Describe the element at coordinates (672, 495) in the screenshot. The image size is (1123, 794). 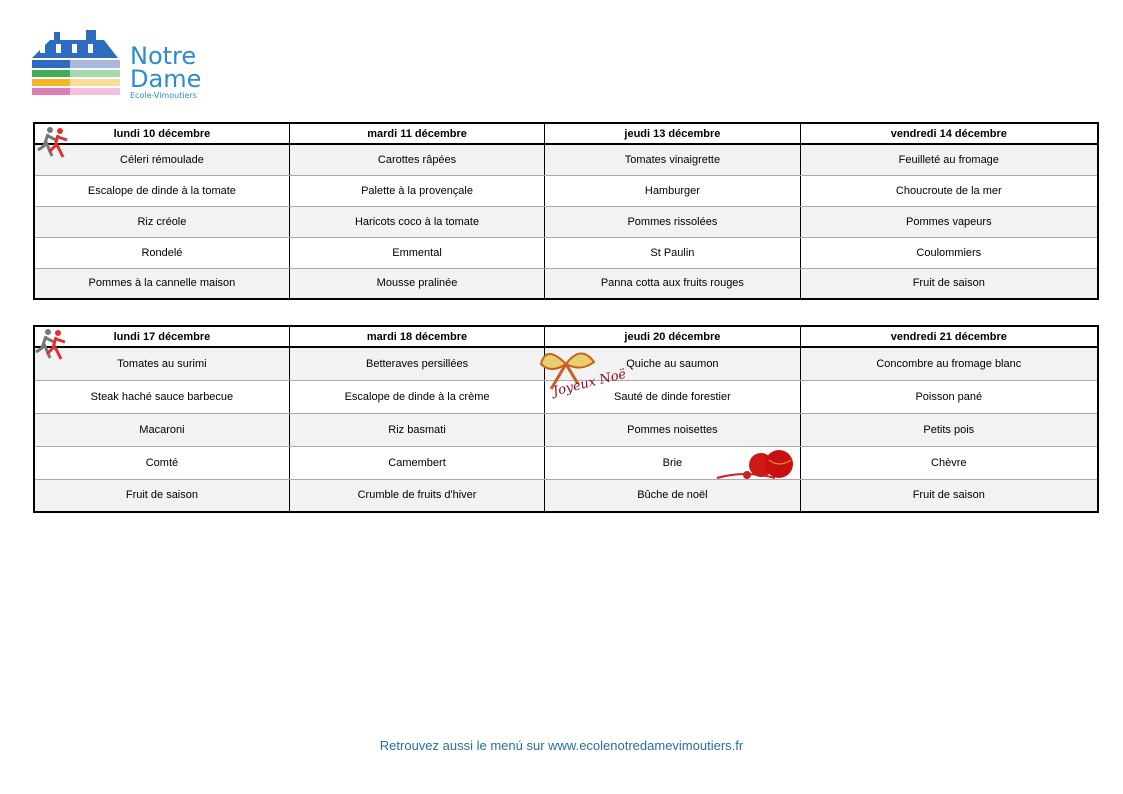
I see `menu-item: Bûche de noël` at that location.